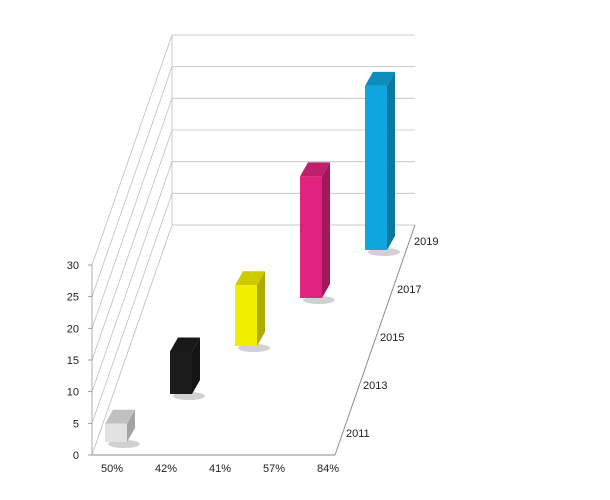 Image resolution: width=610 pixels, height=500 pixels. Describe the element at coordinates (131, 425) in the screenshot. I see `bar-side-2011` at that location.